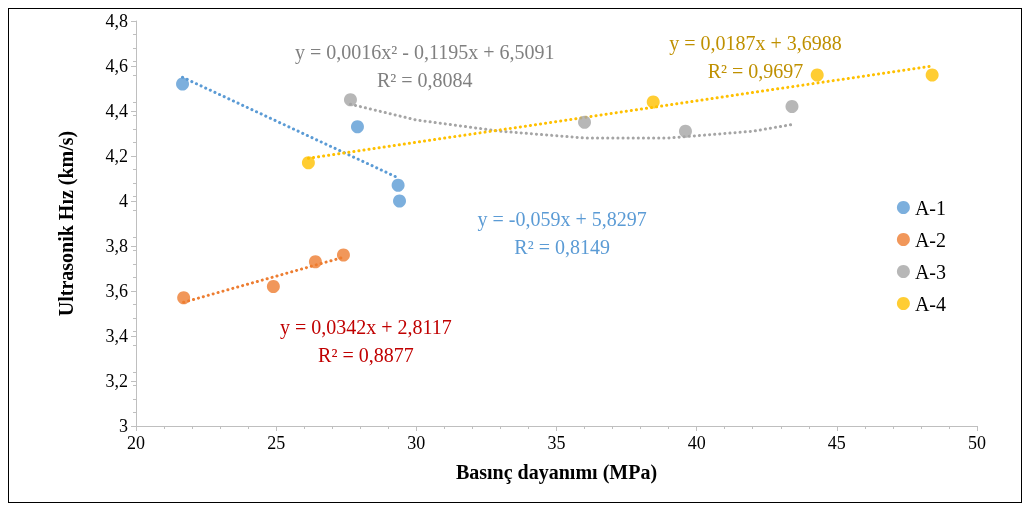 The image size is (1030, 511). I want to click on y-tick-label: 4,8, so click(116, 21).